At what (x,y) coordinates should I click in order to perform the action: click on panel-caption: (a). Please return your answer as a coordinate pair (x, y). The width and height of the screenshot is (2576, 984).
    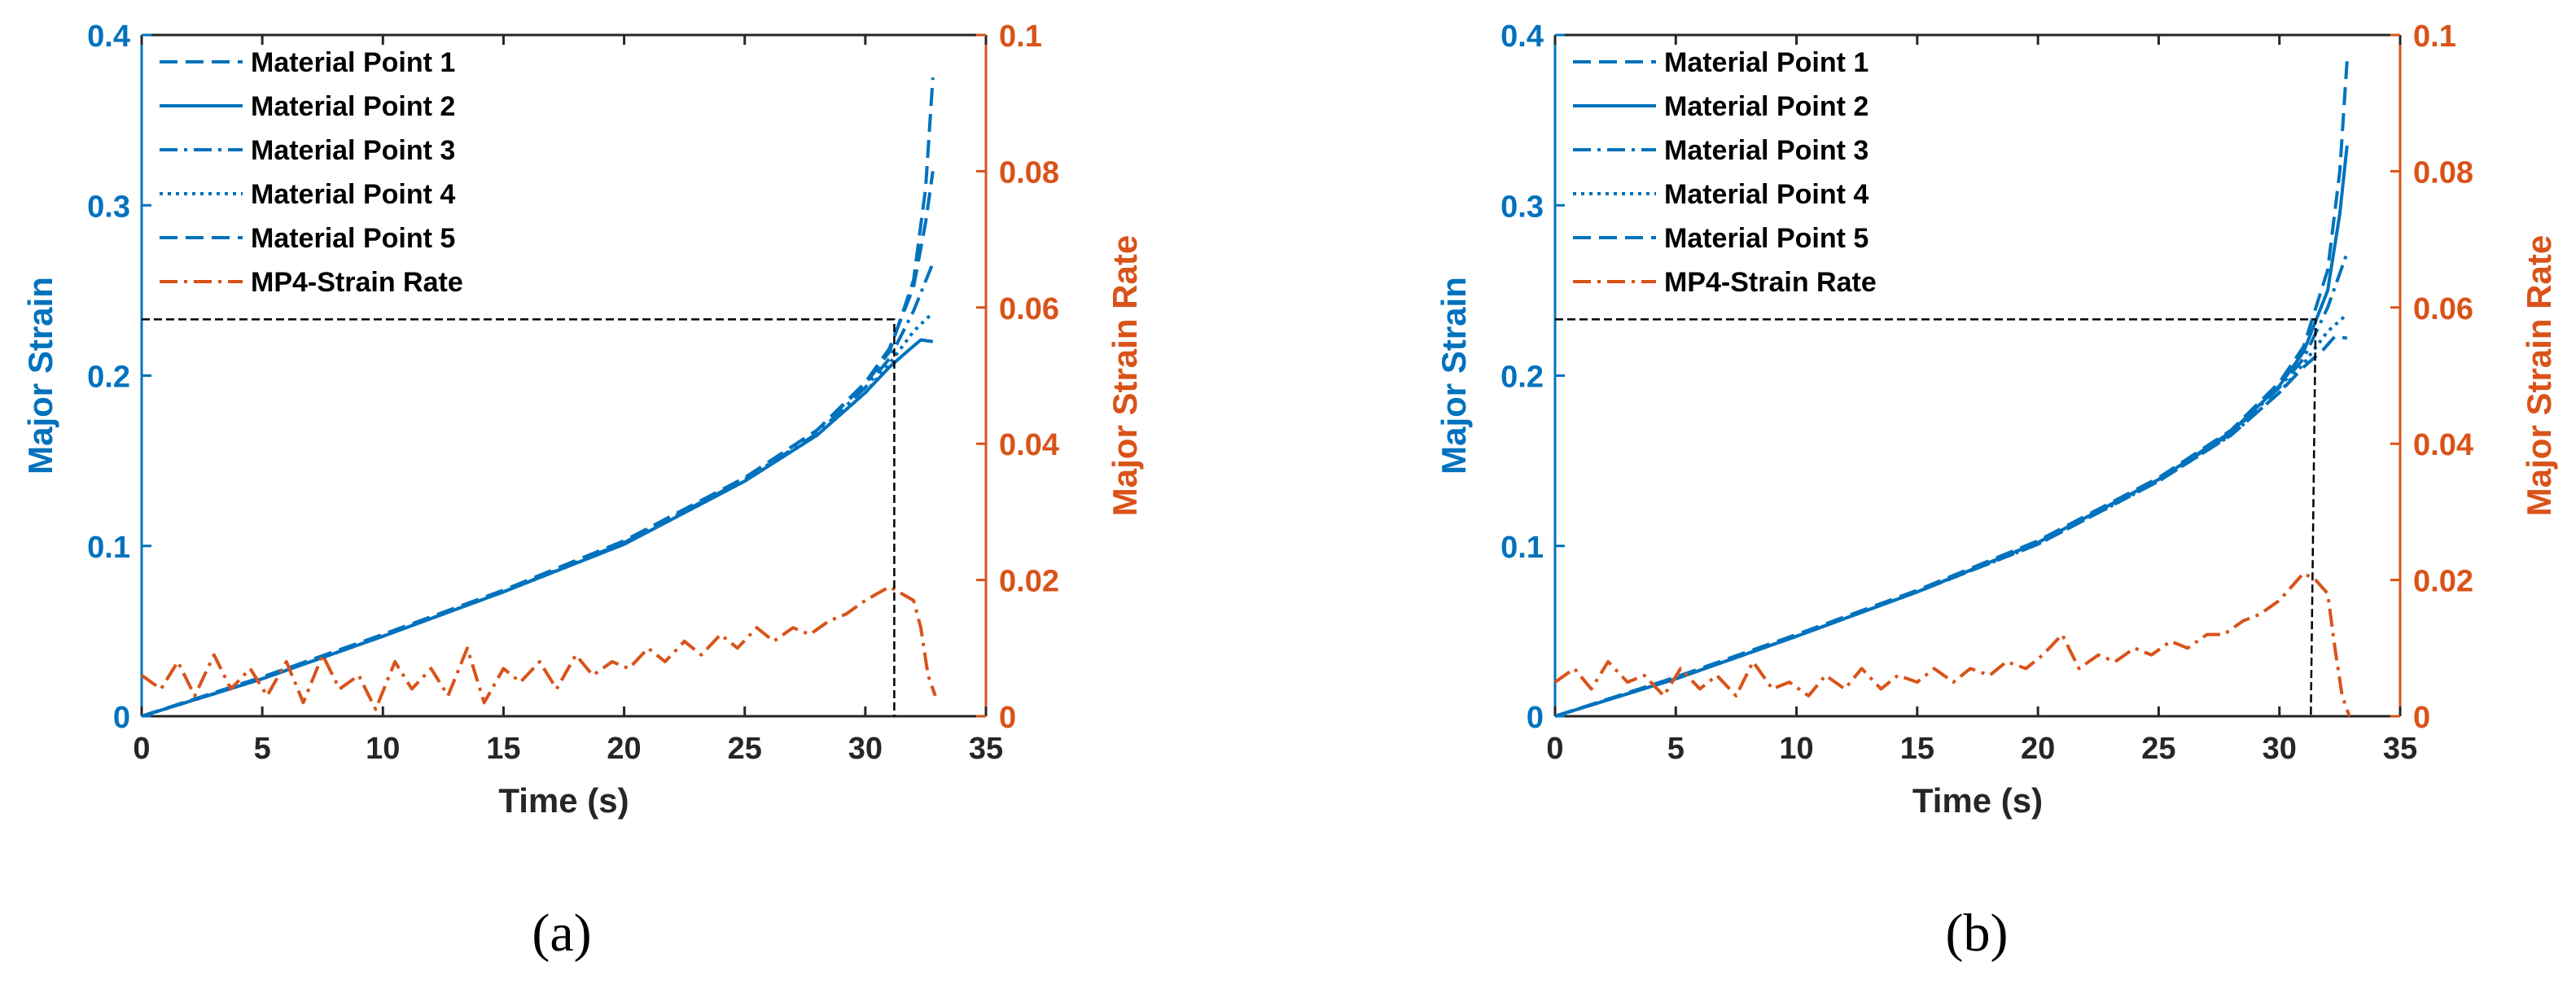
    Looking at the image, I should click on (561, 933).